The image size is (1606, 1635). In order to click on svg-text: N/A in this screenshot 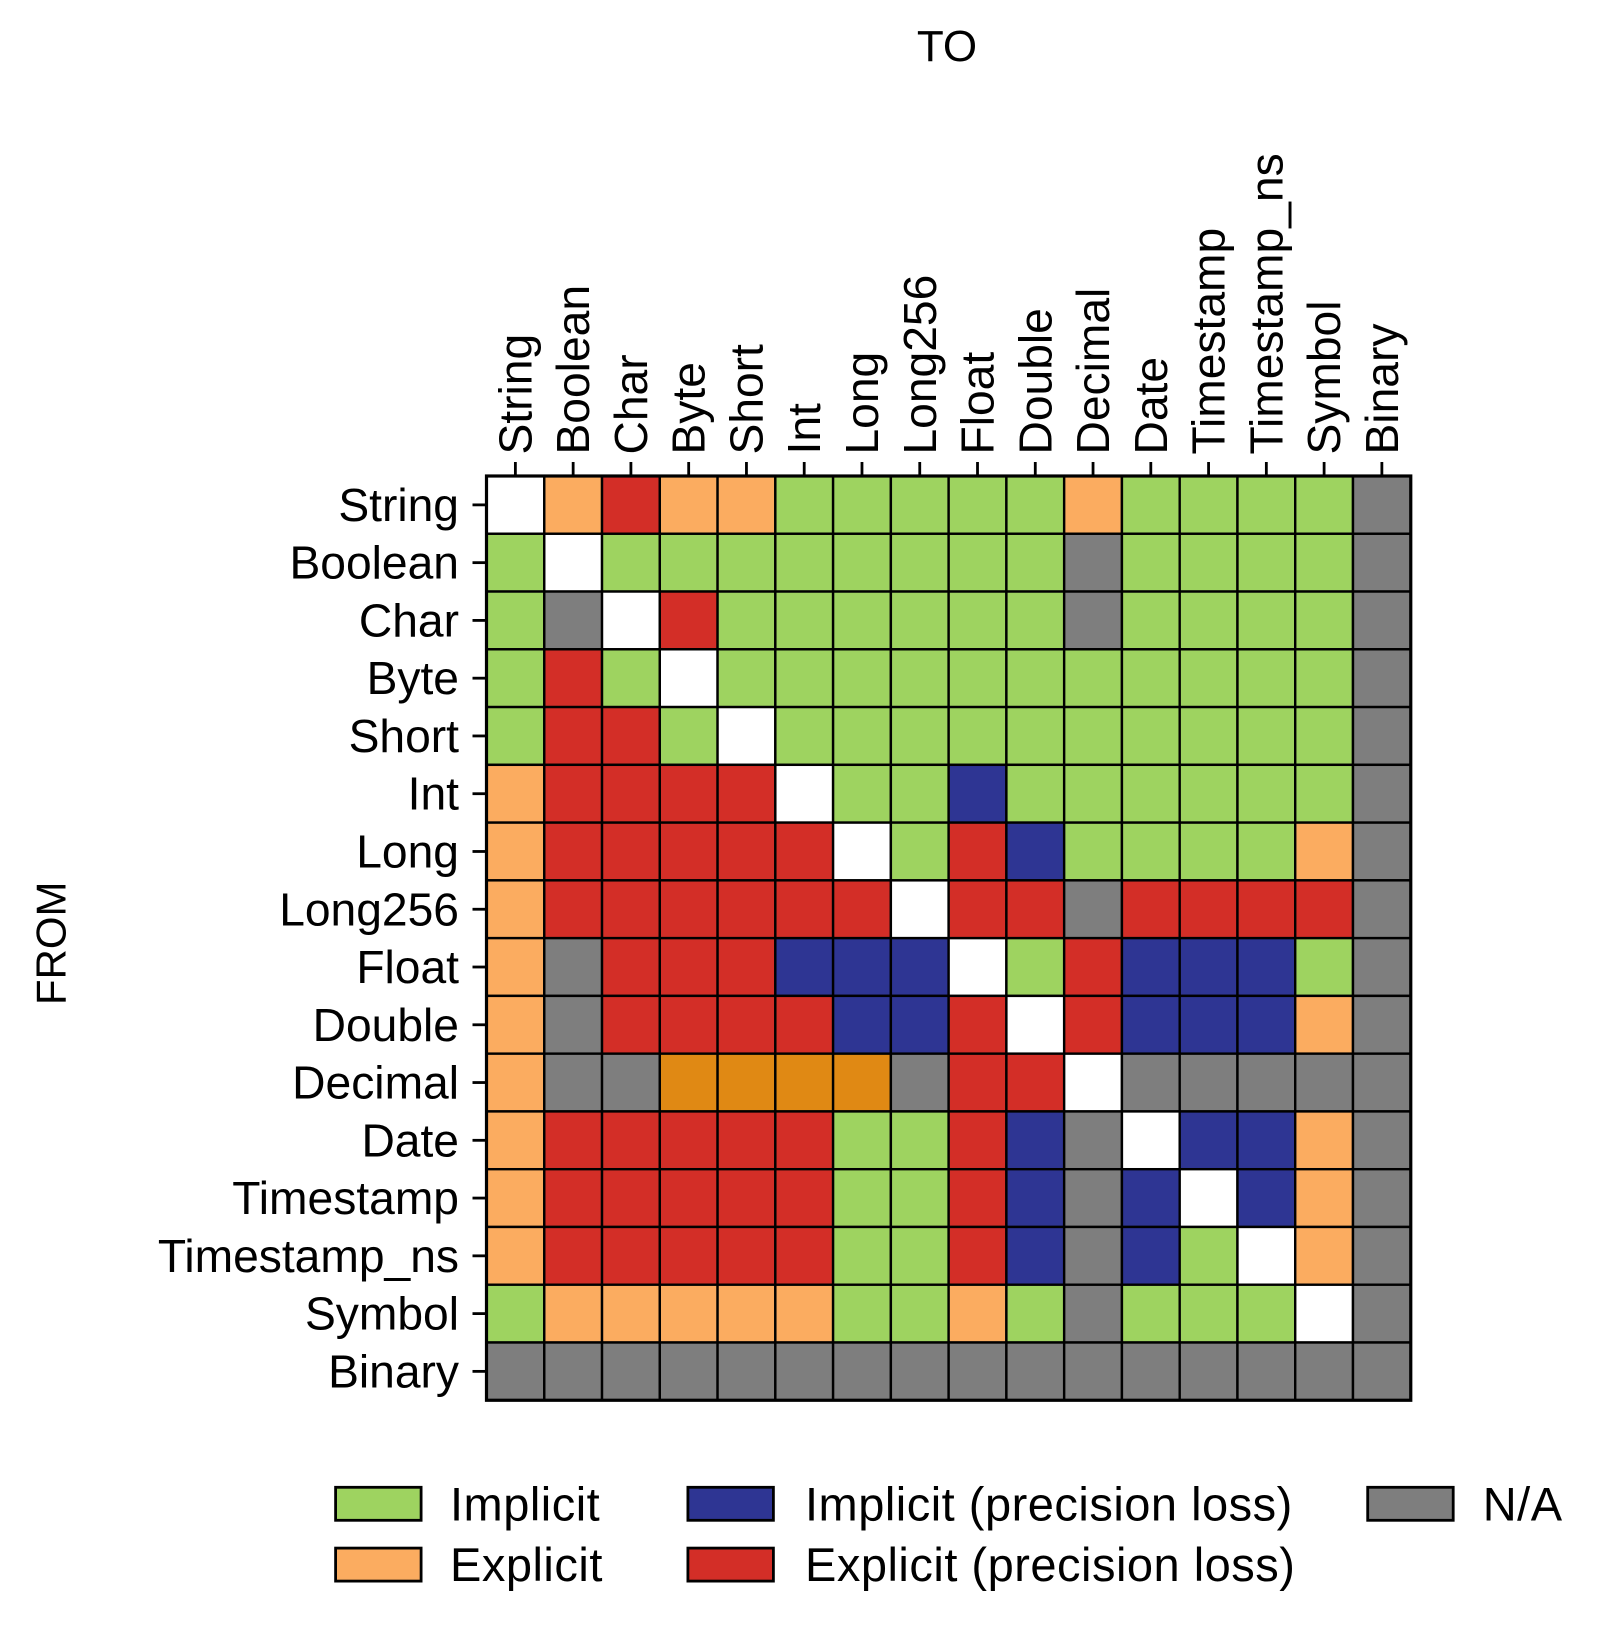, I will do `click(1523, 1503)`.